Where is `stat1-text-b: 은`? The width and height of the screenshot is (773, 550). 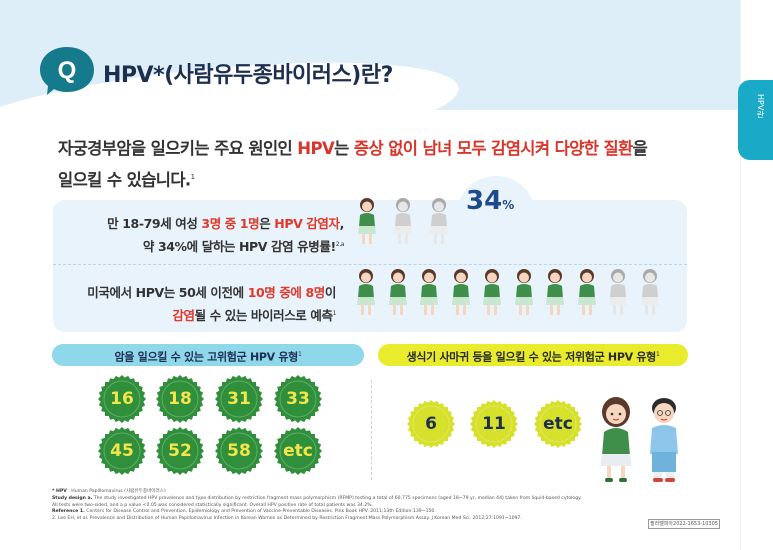 stat1-text-b: 은 is located at coordinates (267, 223).